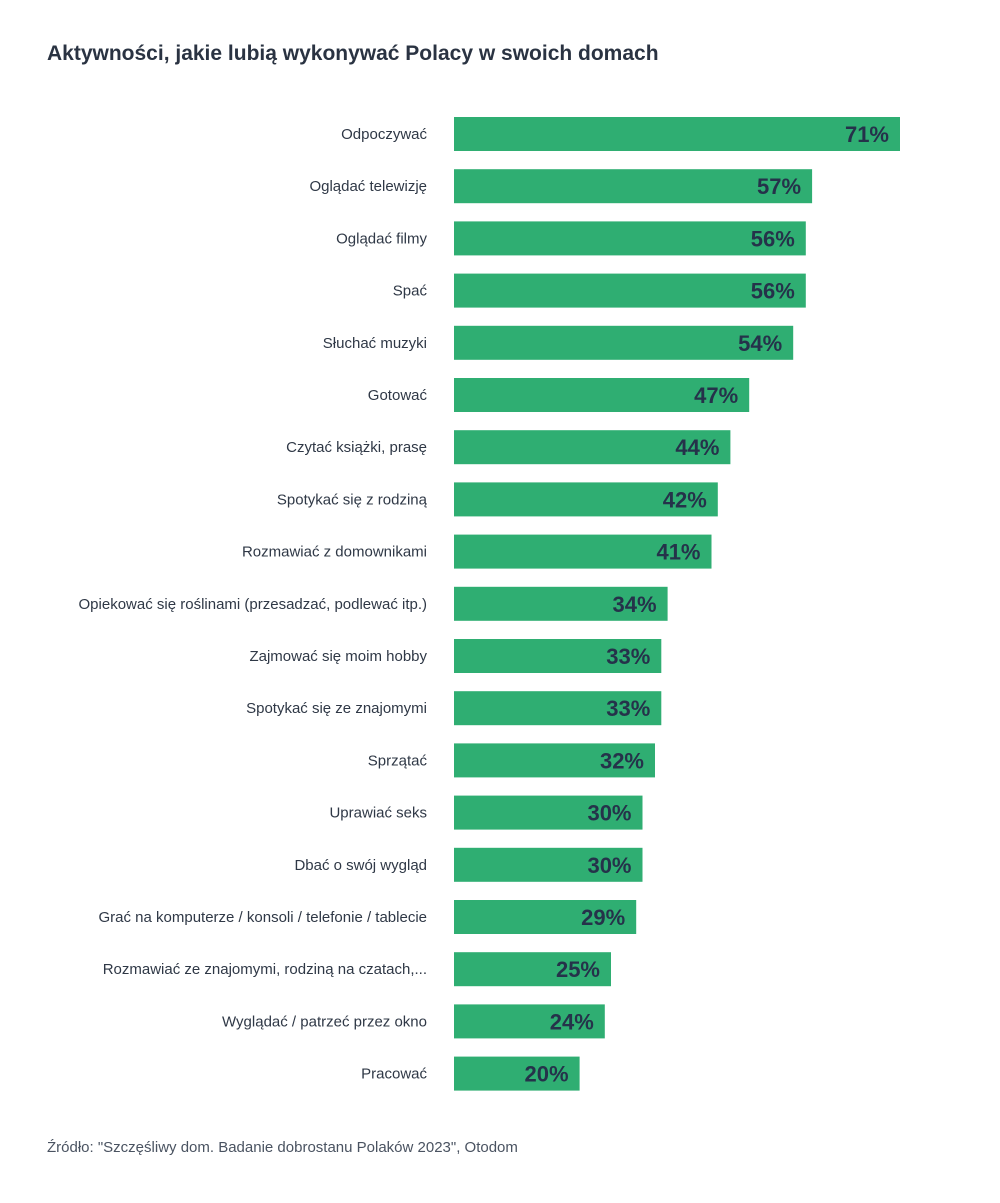 The image size is (1000, 1203). Describe the element at coordinates (352, 499) in the screenshot. I see `category-label: Spotykać się z rodziną` at that location.